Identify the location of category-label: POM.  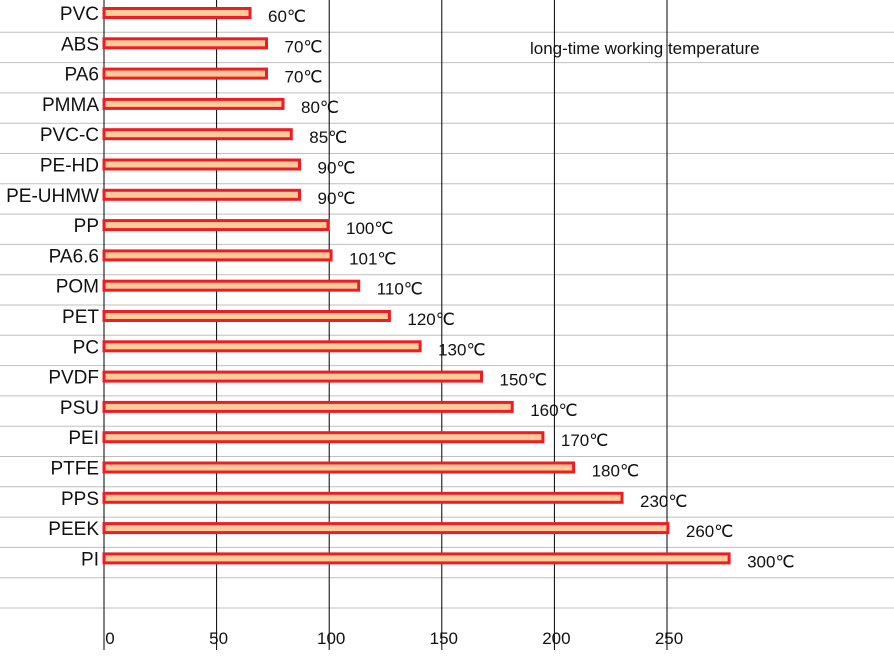
(77, 287).